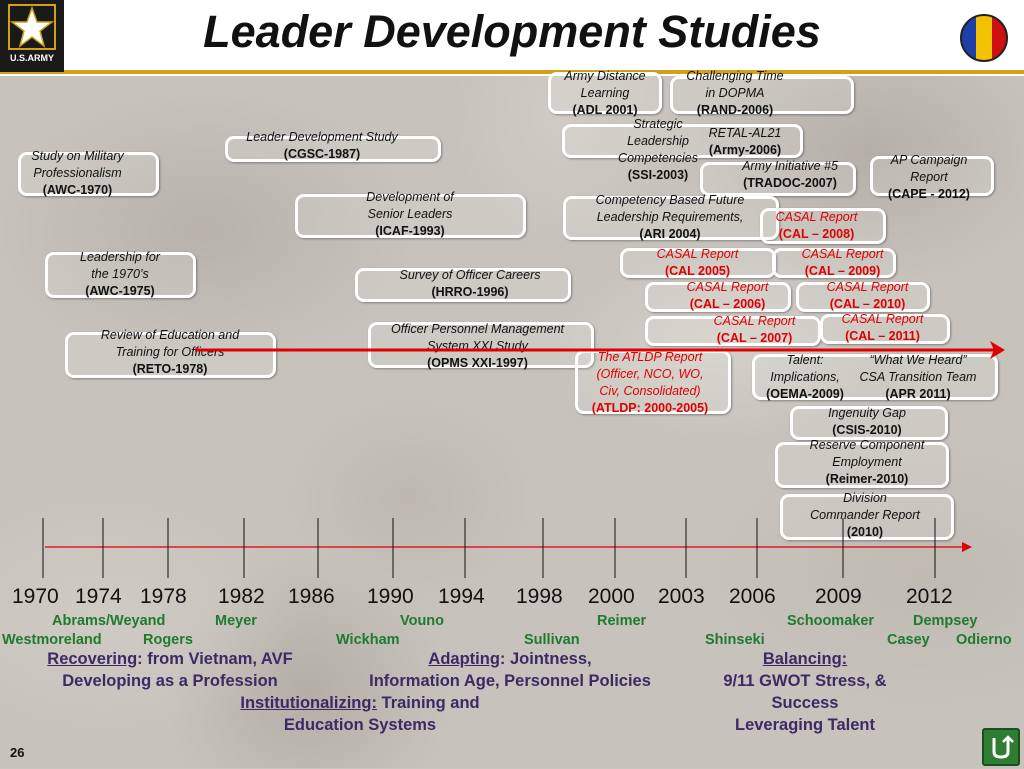  What do you see at coordinates (670, 200) in the screenshot?
I see `study-line: Competency Based Future` at bounding box center [670, 200].